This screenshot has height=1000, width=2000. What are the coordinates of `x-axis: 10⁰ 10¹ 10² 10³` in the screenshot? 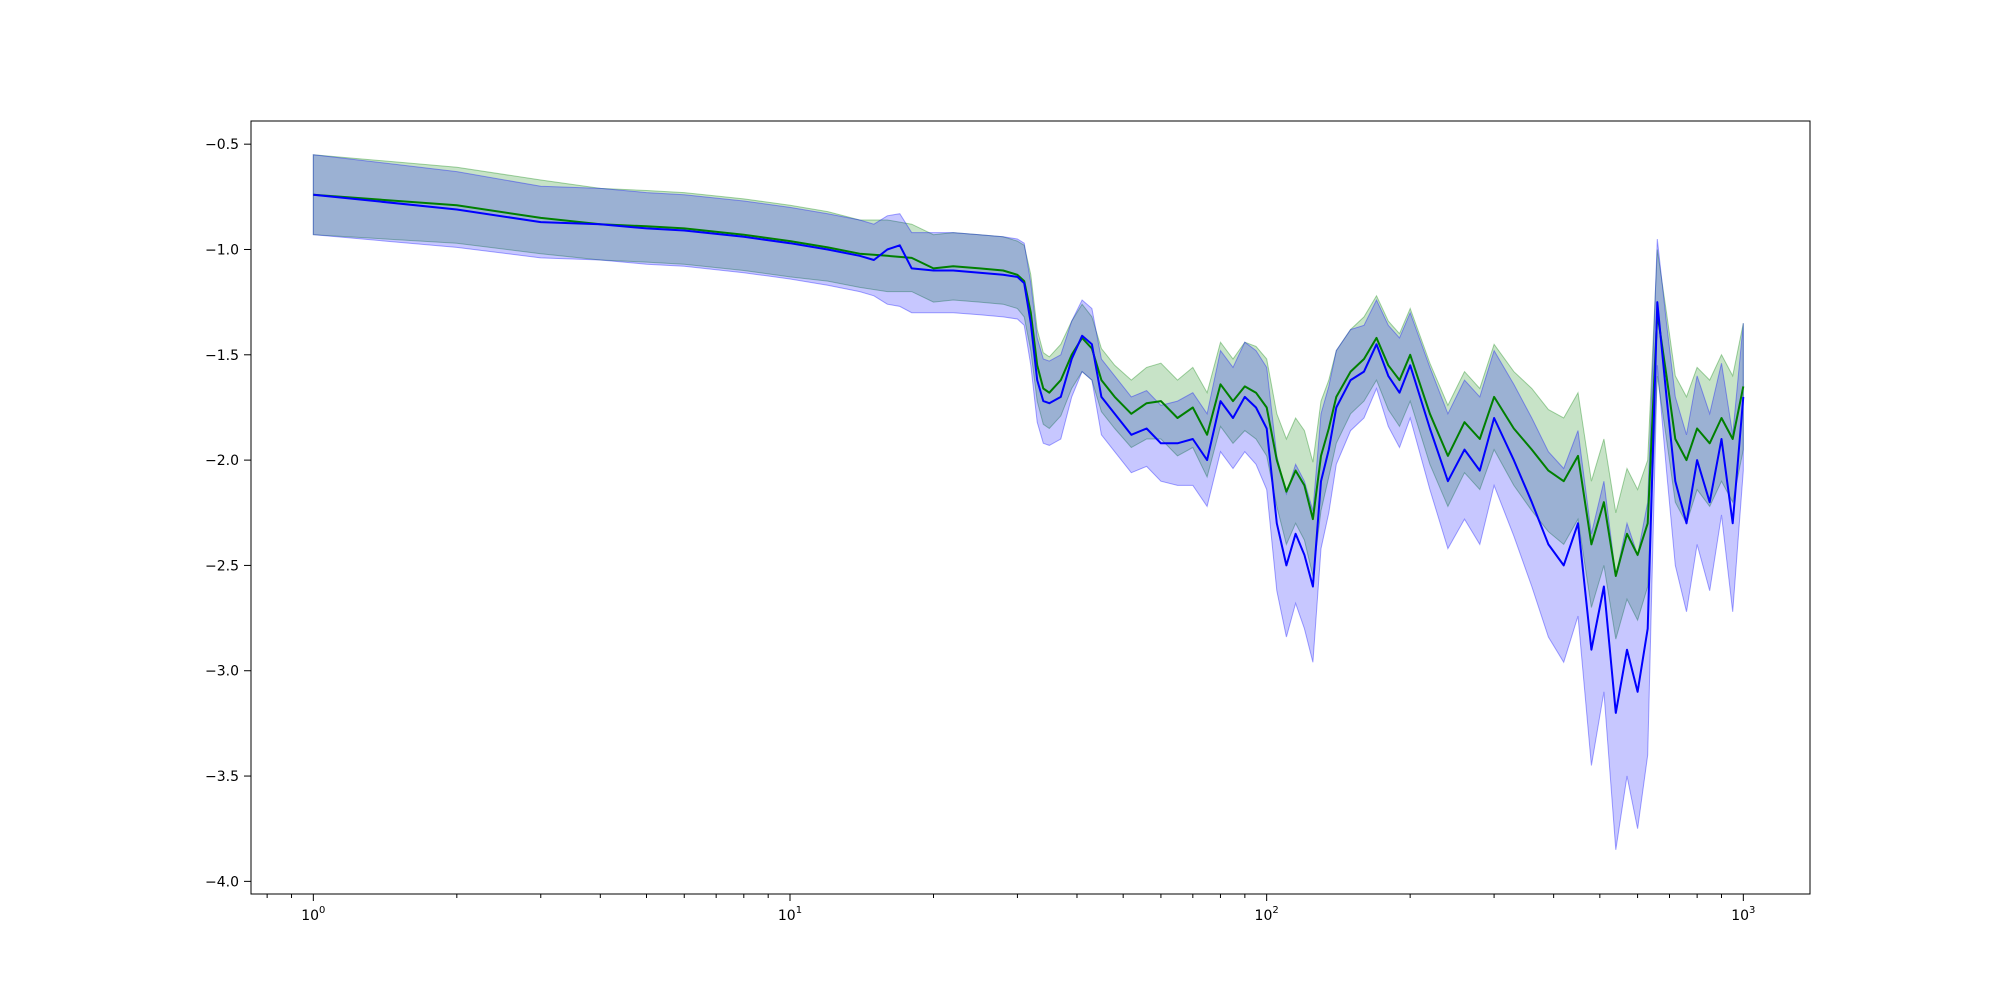 It's located at (1010, 909).